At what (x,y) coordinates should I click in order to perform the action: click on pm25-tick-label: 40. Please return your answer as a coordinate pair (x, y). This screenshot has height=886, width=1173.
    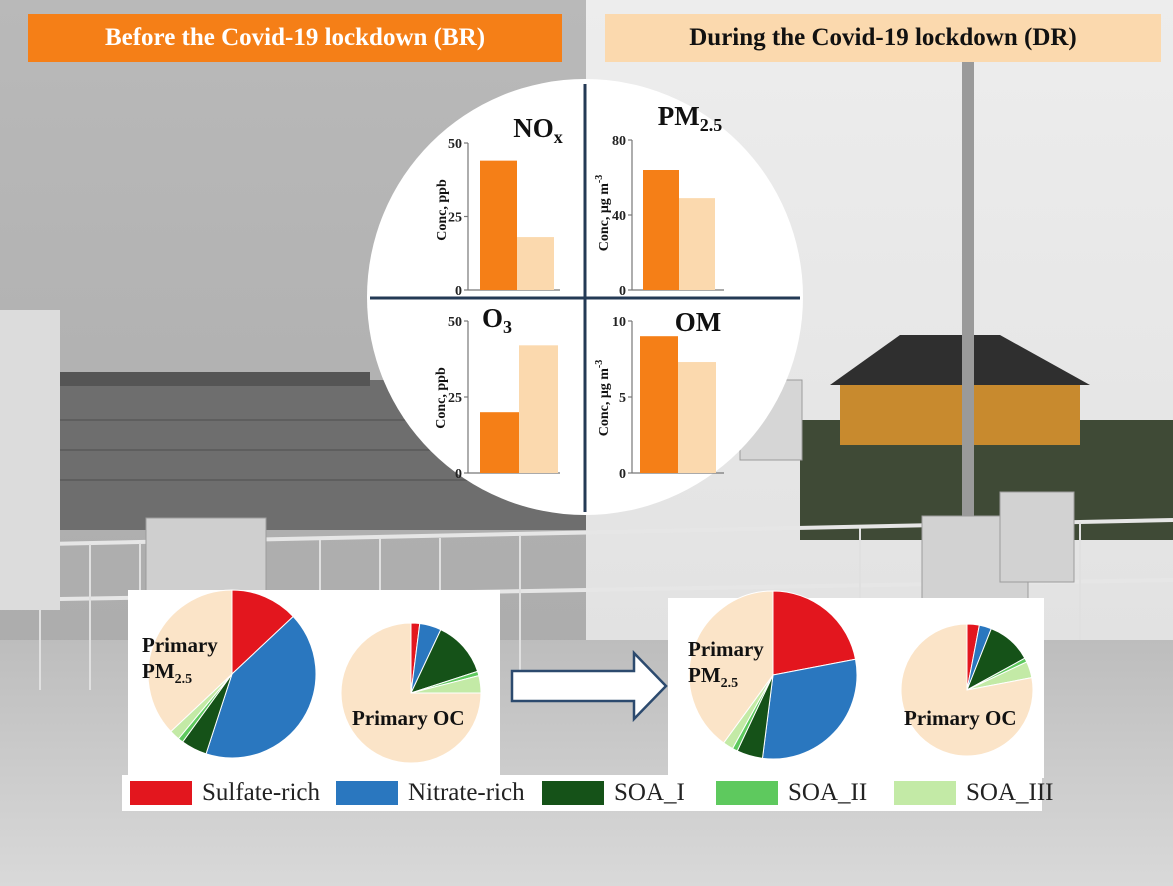
    Looking at the image, I should click on (619, 216).